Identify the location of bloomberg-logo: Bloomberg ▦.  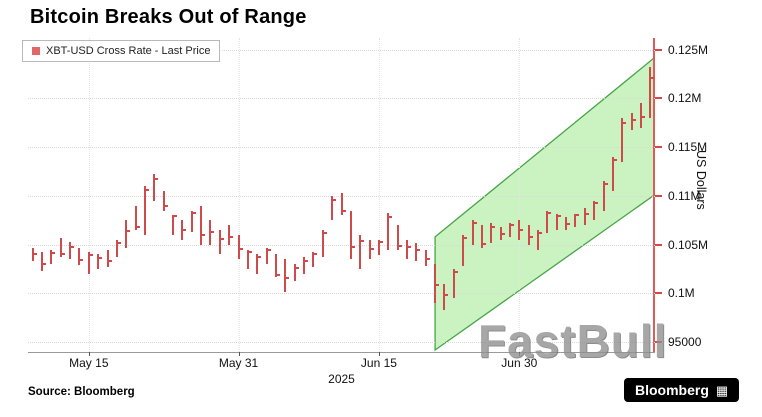
(682, 390).